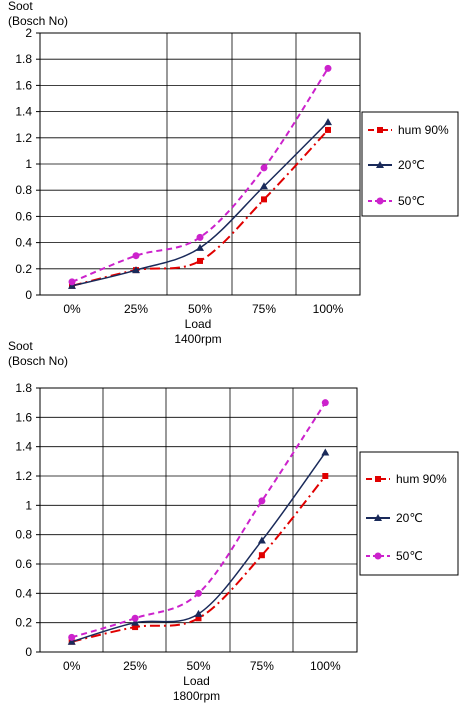  What do you see at coordinates (196, 696) in the screenshot?
I see `x-axis-subtitle: 1800rpm` at bounding box center [196, 696].